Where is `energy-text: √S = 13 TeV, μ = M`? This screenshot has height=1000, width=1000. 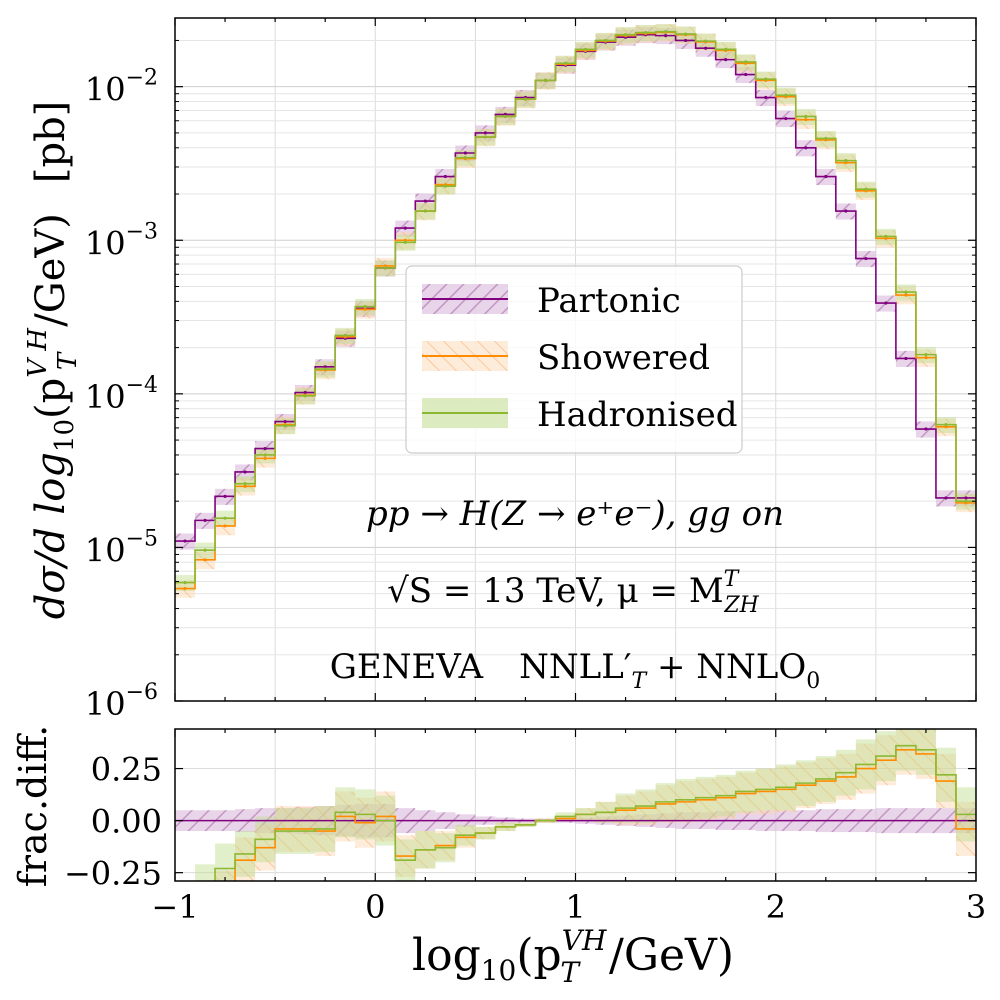
energy-text: √S = 13 TeV, μ = M is located at coordinates (555, 591).